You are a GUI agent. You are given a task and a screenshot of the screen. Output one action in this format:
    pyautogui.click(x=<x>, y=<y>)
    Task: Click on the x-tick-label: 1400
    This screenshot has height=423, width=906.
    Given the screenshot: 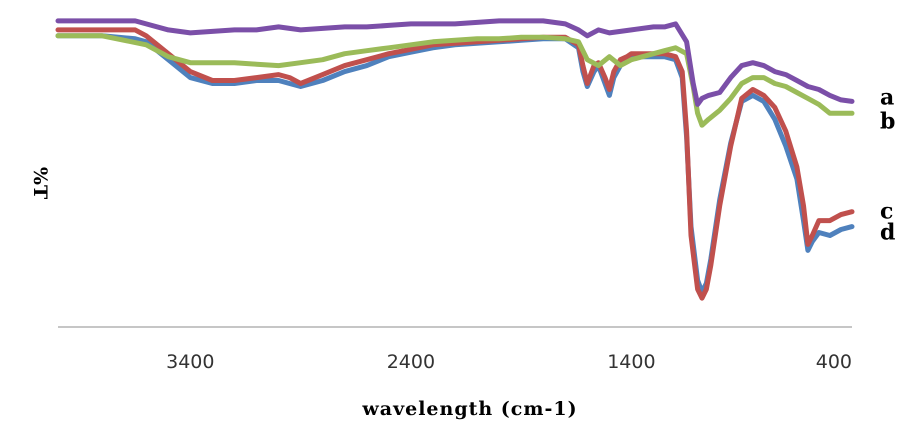 What is the action you would take?
    pyautogui.click(x=631, y=362)
    